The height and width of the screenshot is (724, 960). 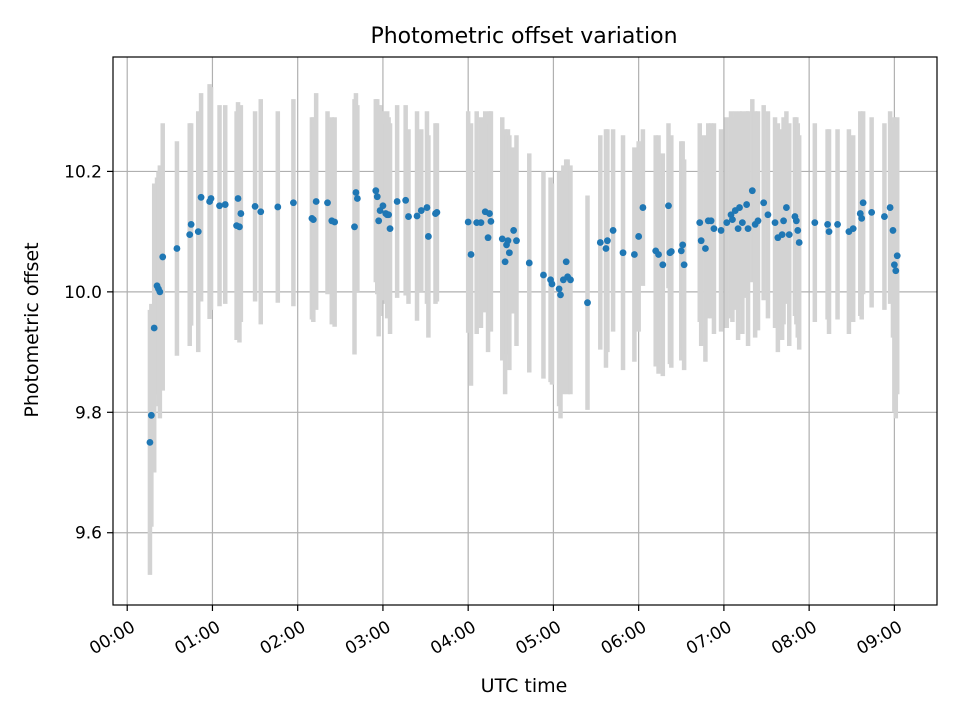 What do you see at coordinates (88, 534) in the screenshot?
I see `y-tick-label: 9.6` at bounding box center [88, 534].